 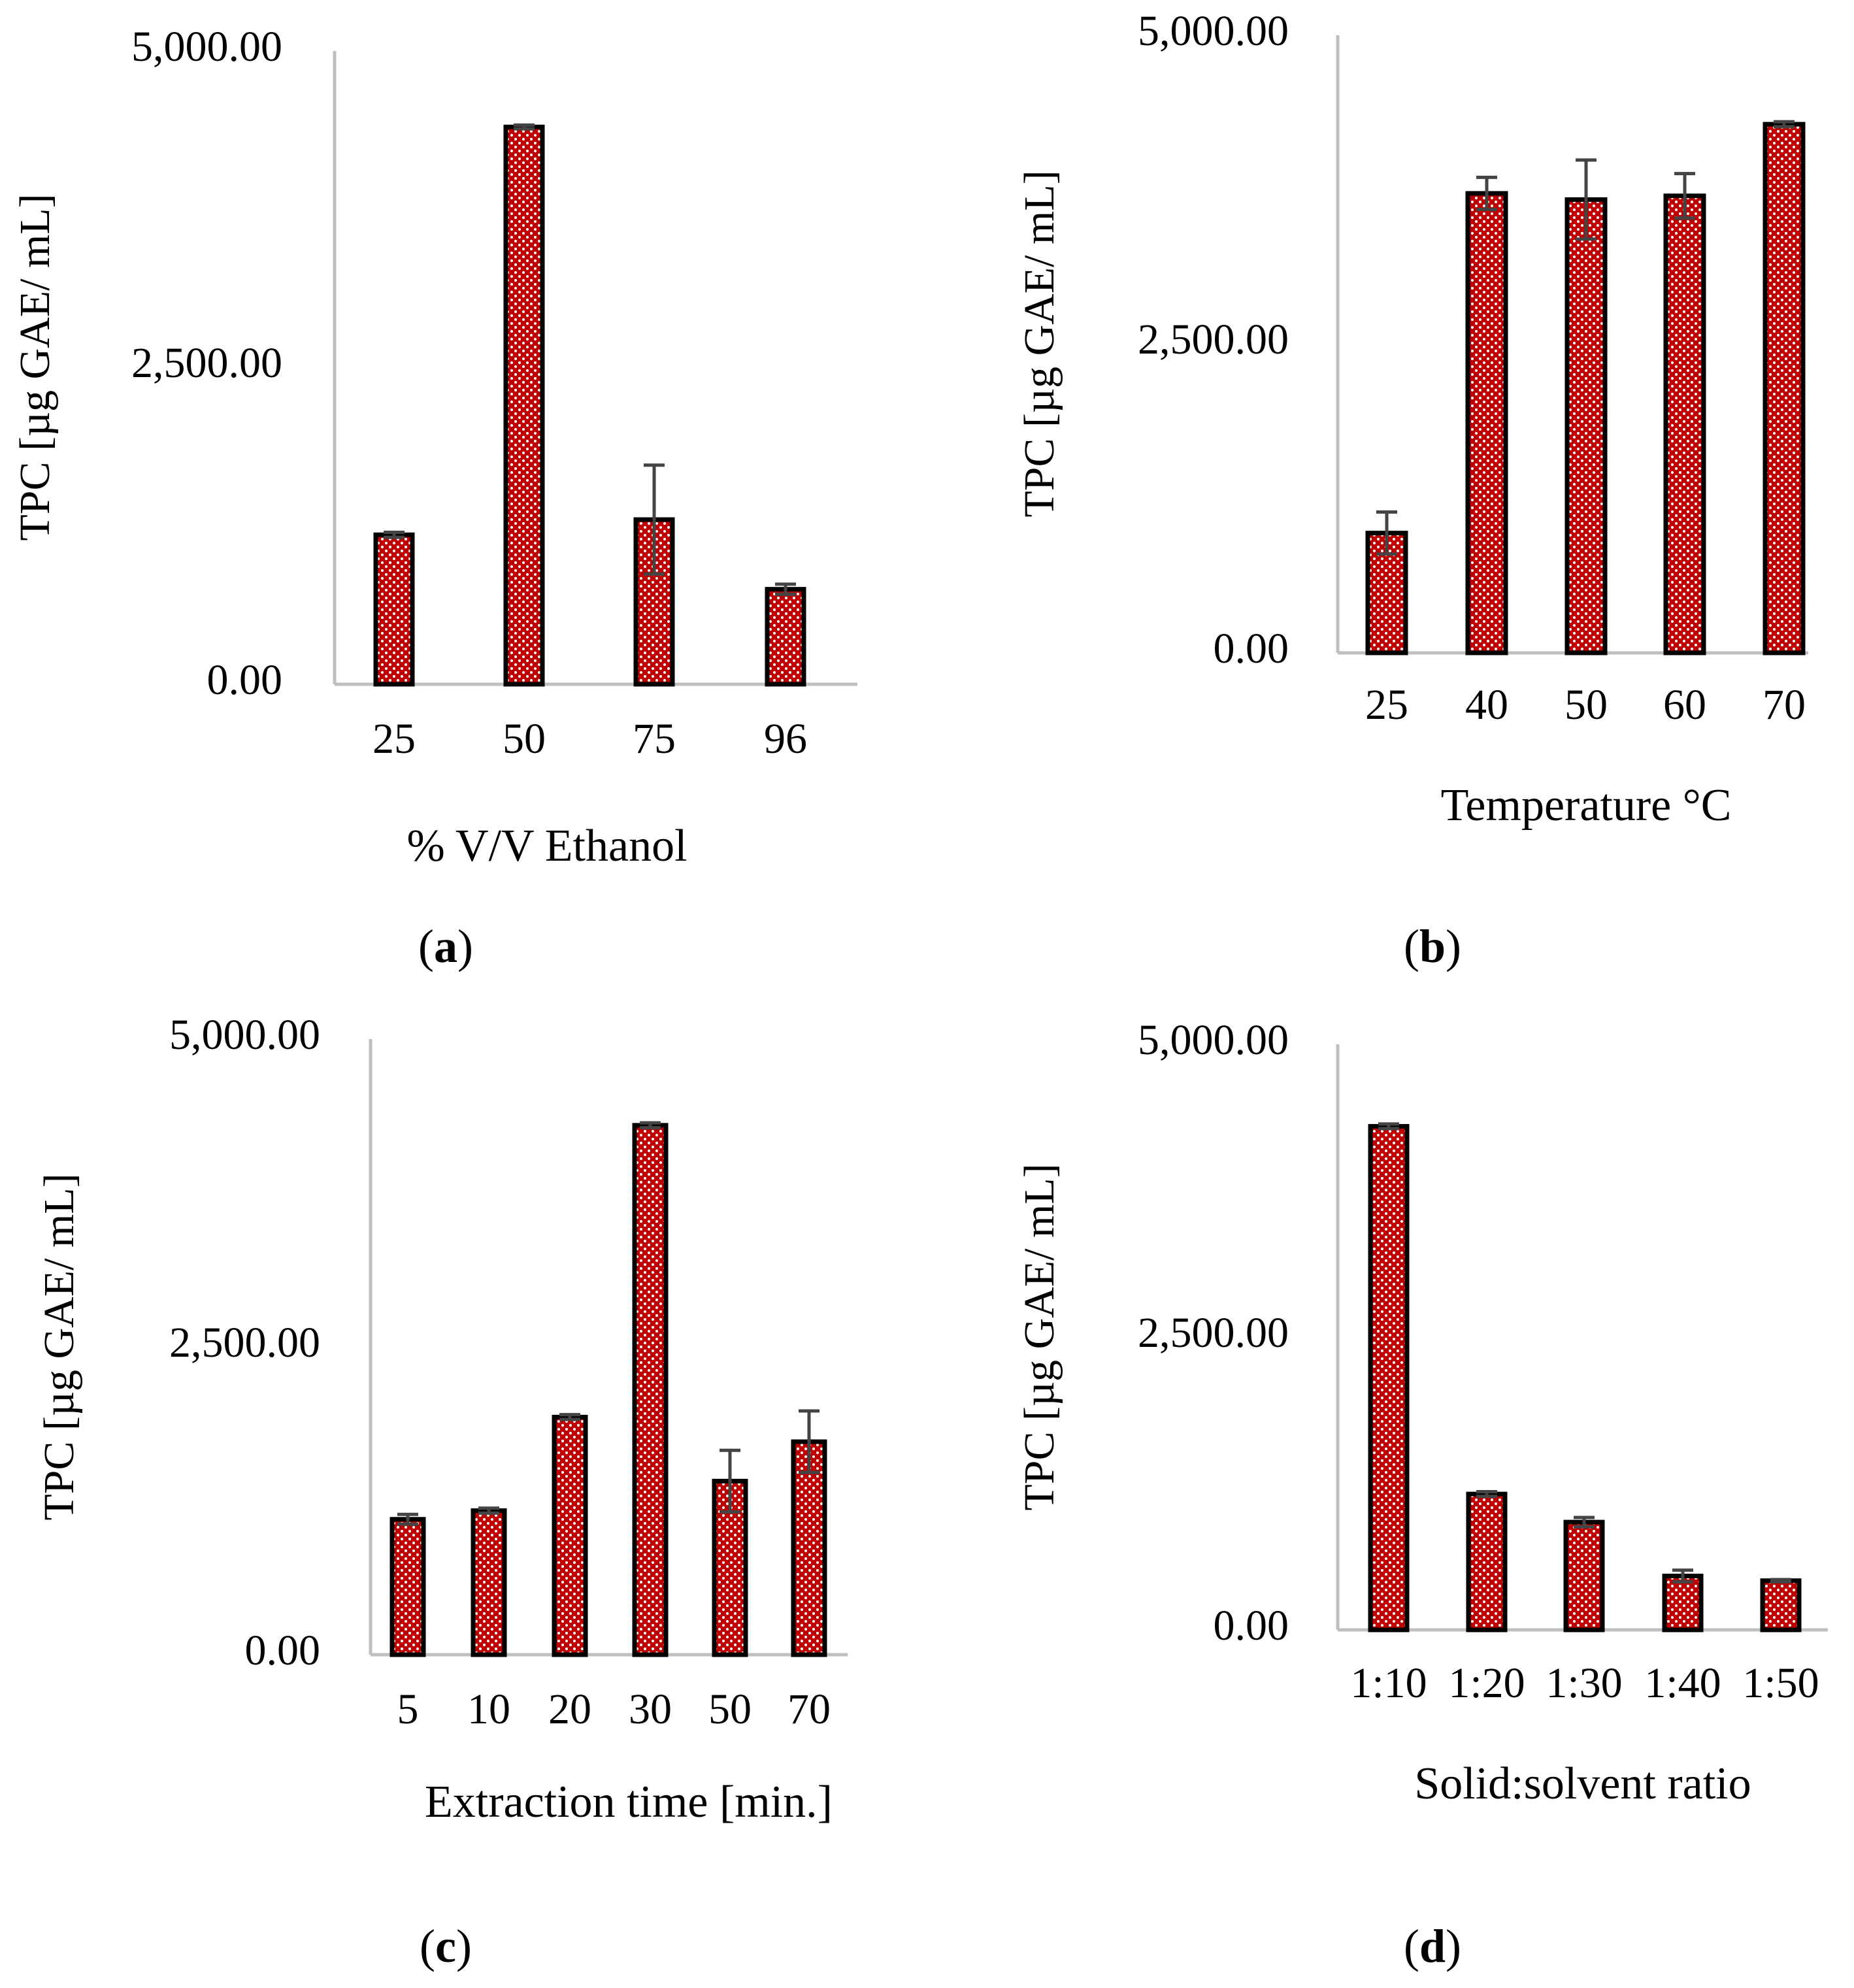 What do you see at coordinates (1683, 1683) in the screenshot?
I see `x-category-label: 1:40` at bounding box center [1683, 1683].